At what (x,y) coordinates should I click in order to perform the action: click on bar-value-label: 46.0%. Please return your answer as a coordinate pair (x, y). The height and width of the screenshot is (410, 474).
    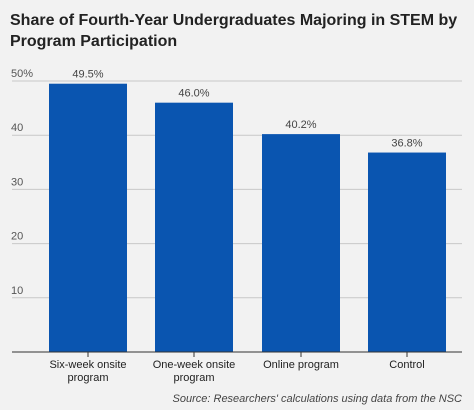
    Looking at the image, I should click on (193, 94).